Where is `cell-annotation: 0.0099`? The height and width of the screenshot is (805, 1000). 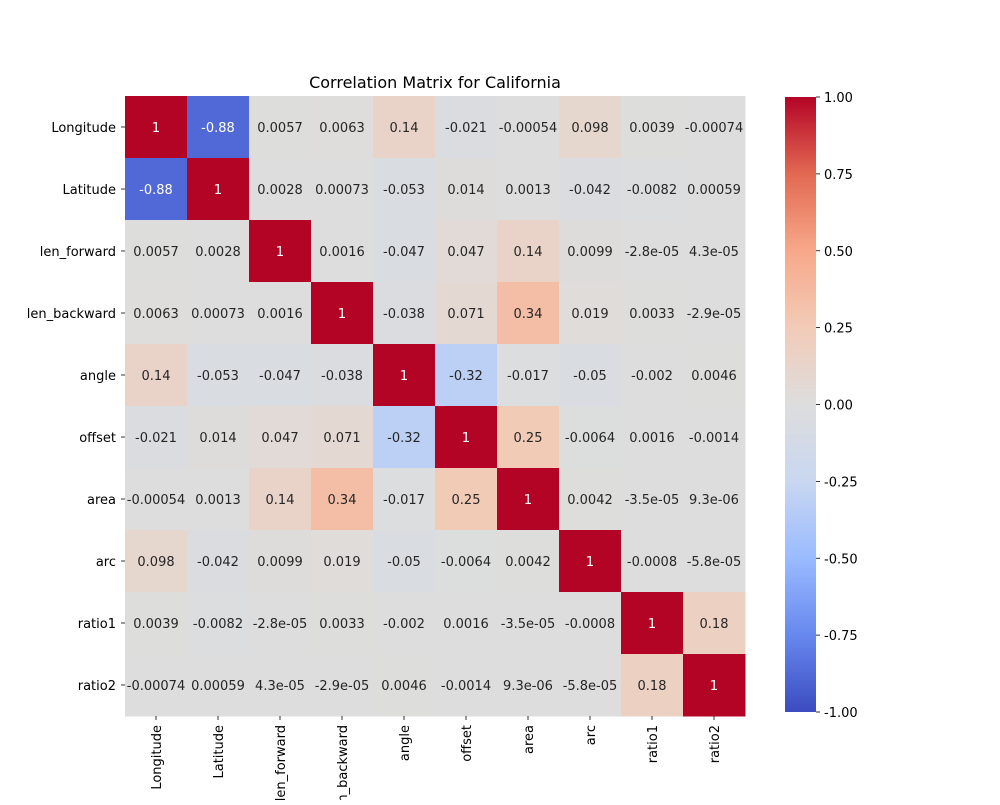
cell-annotation: 0.0099 is located at coordinates (280, 562).